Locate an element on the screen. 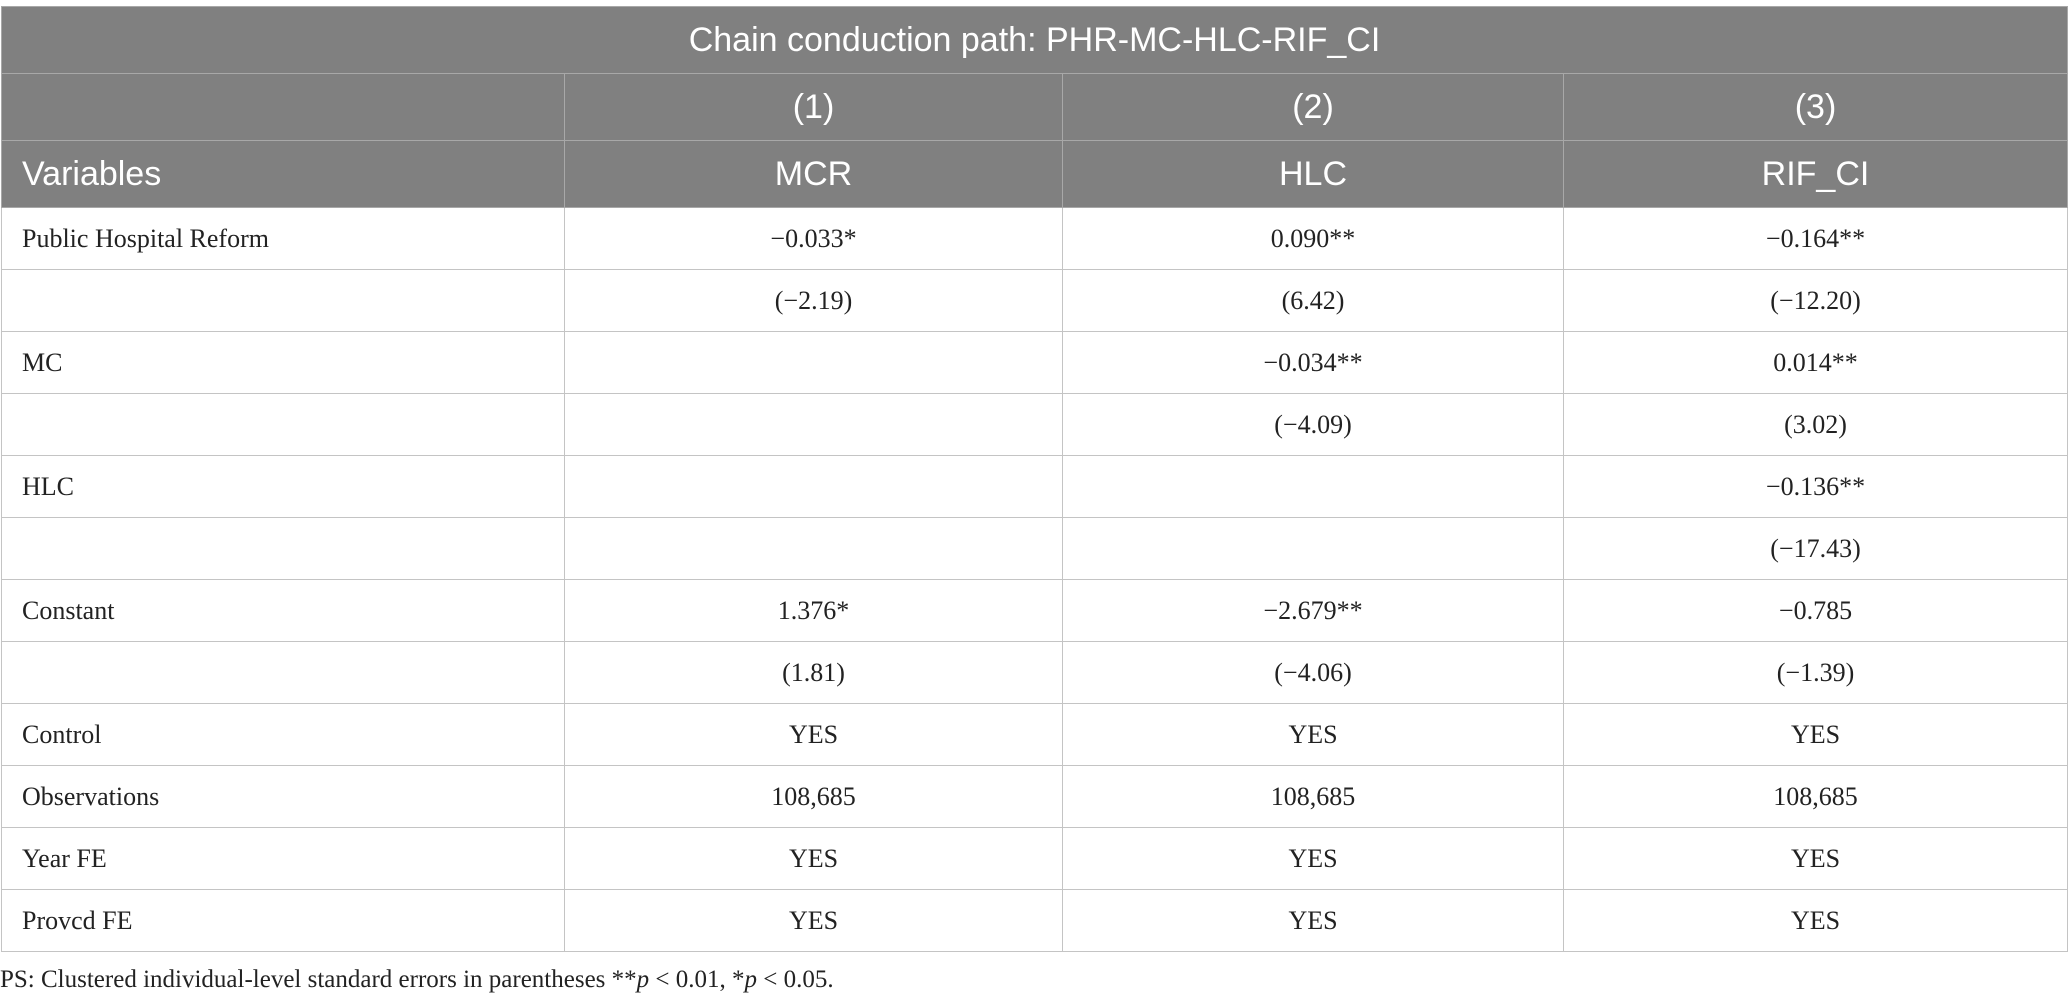  table-title: Chain conduction path: PHR-MC-HLC-RIF_CI is located at coordinates (1034, 40).